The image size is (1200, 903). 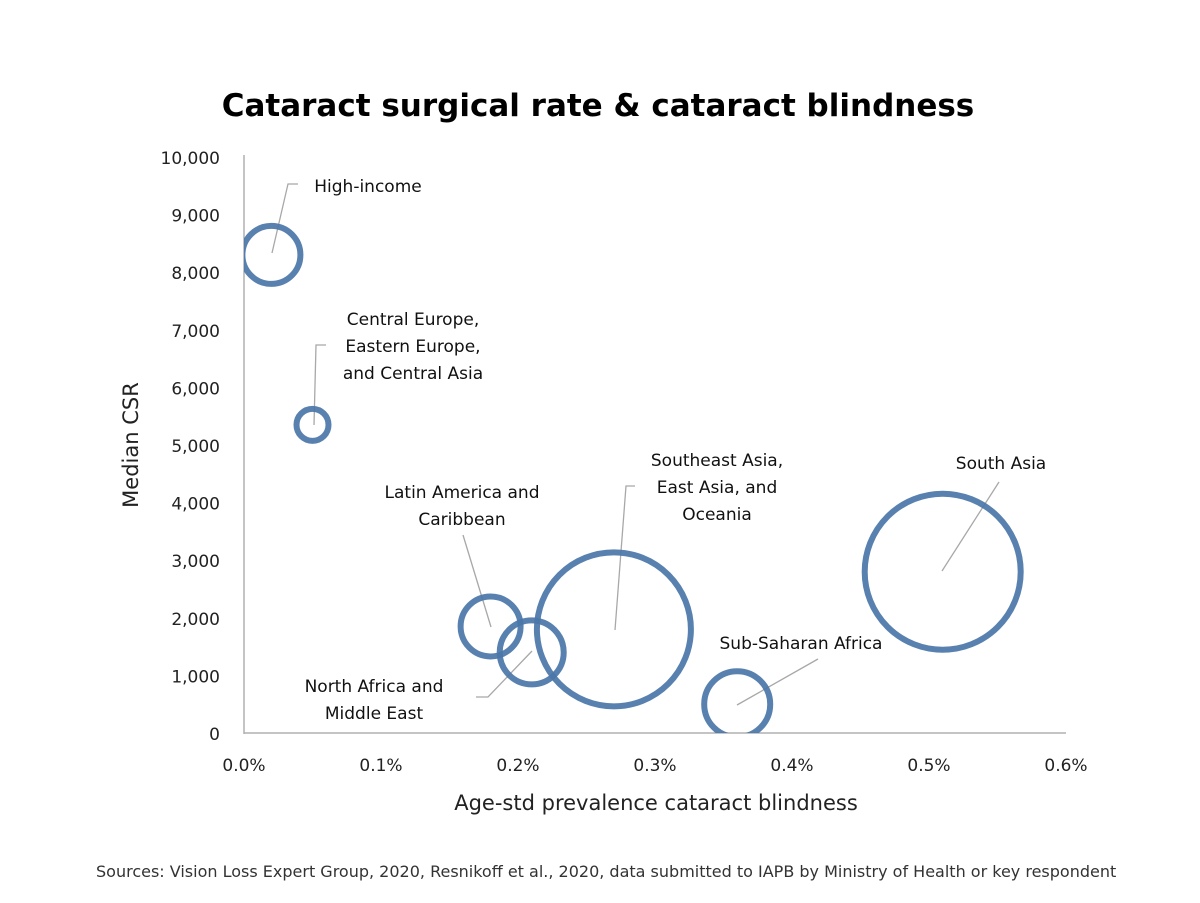 I want to click on x-tick-label: 0.0%, so click(x=243, y=766).